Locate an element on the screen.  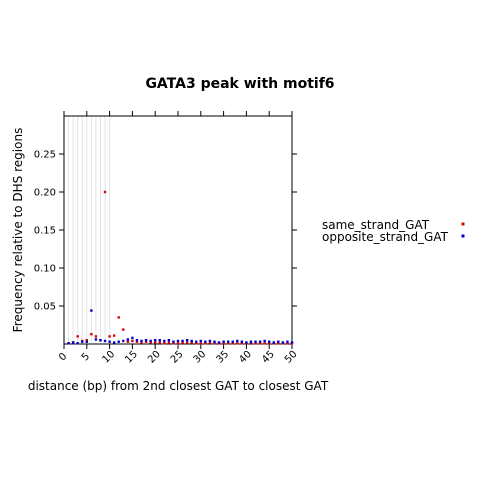
grid-lines is located at coordinates (89, 230).